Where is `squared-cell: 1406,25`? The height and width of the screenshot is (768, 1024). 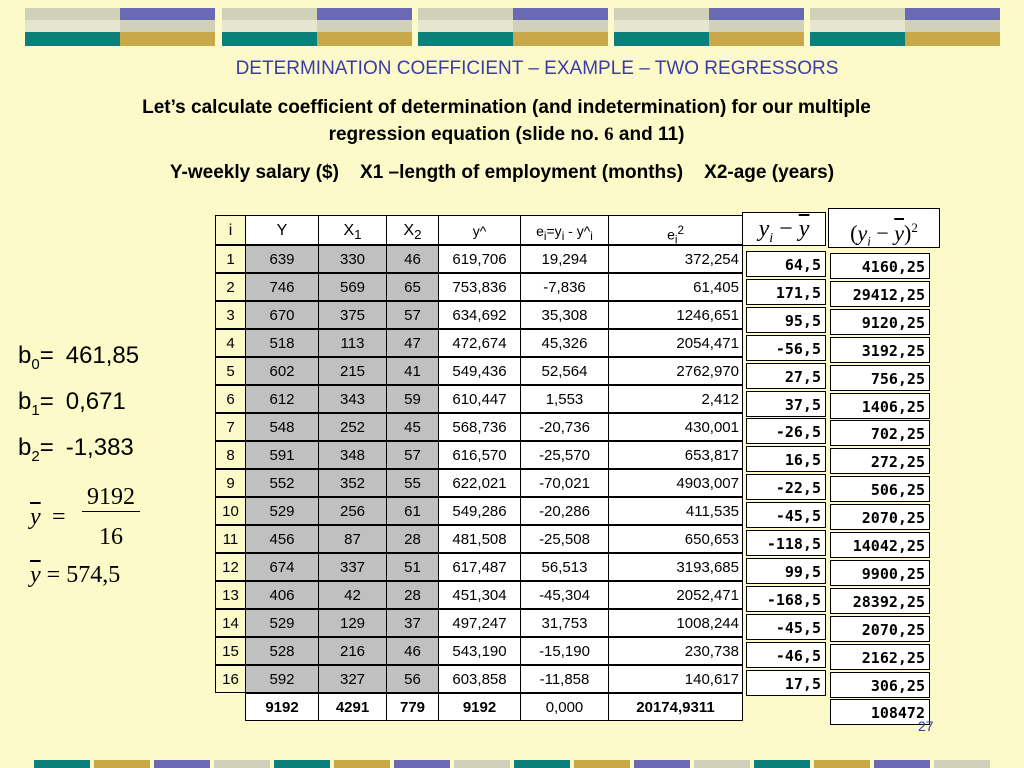
squared-cell: 1406,25 is located at coordinates (880, 405).